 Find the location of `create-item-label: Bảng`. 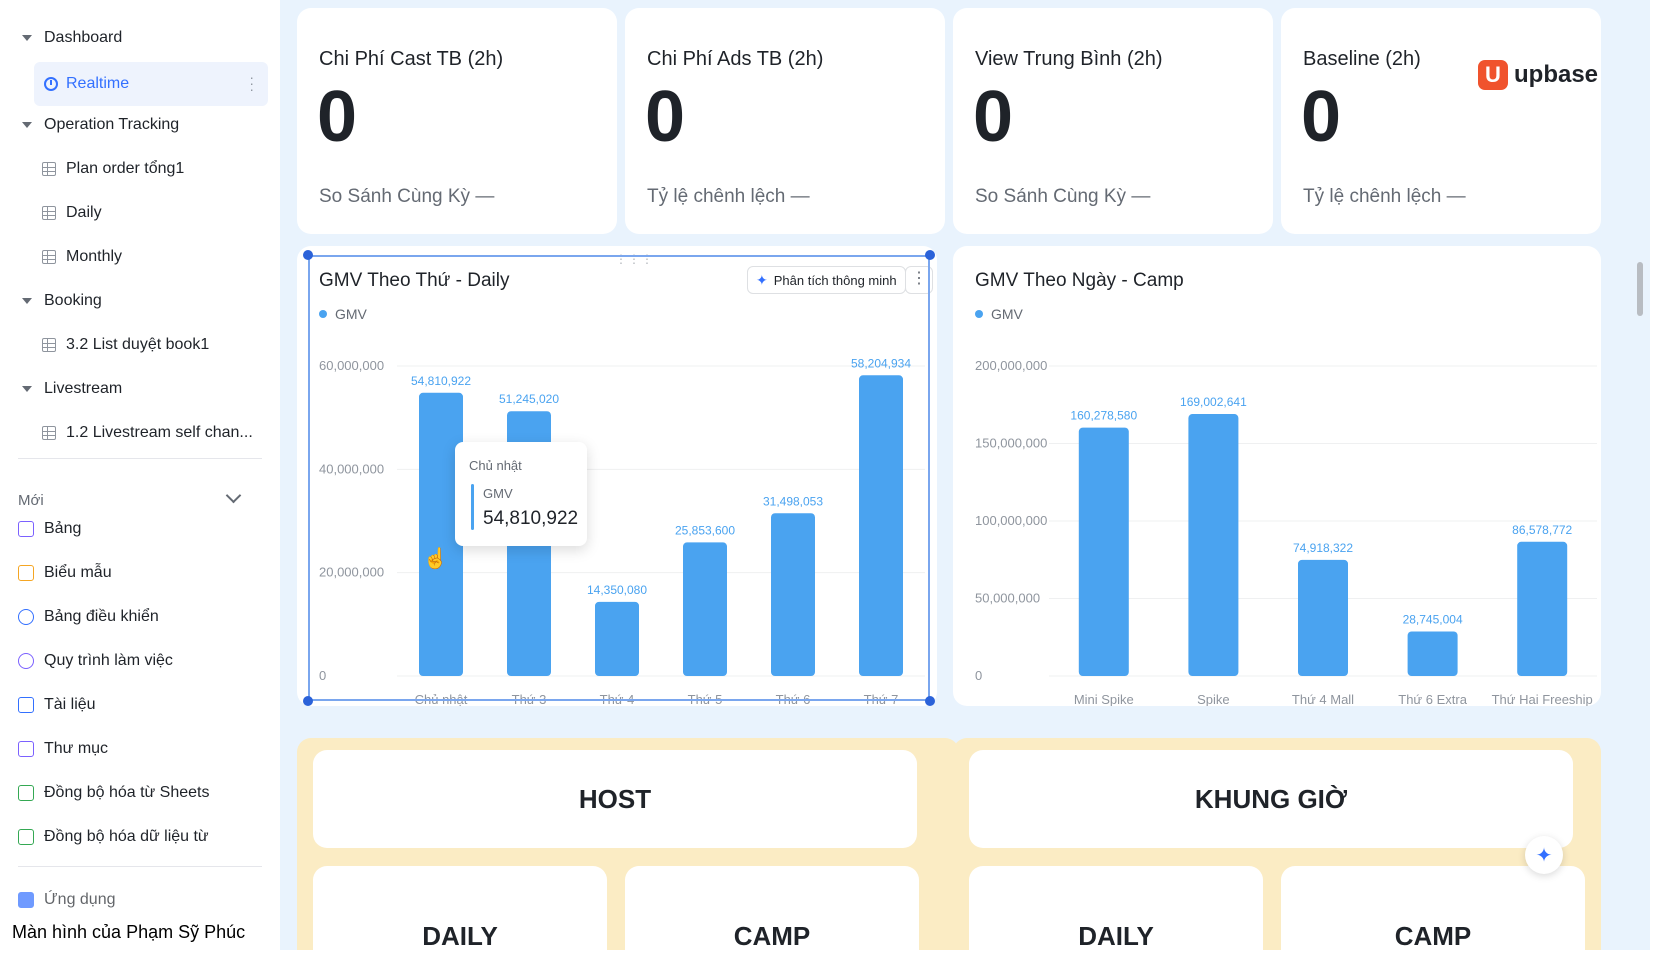

create-item-label: Bảng is located at coordinates (63, 528).